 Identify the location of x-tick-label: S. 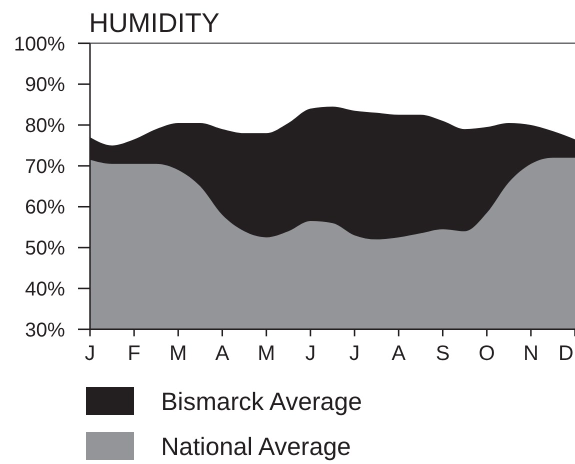
(443, 353).